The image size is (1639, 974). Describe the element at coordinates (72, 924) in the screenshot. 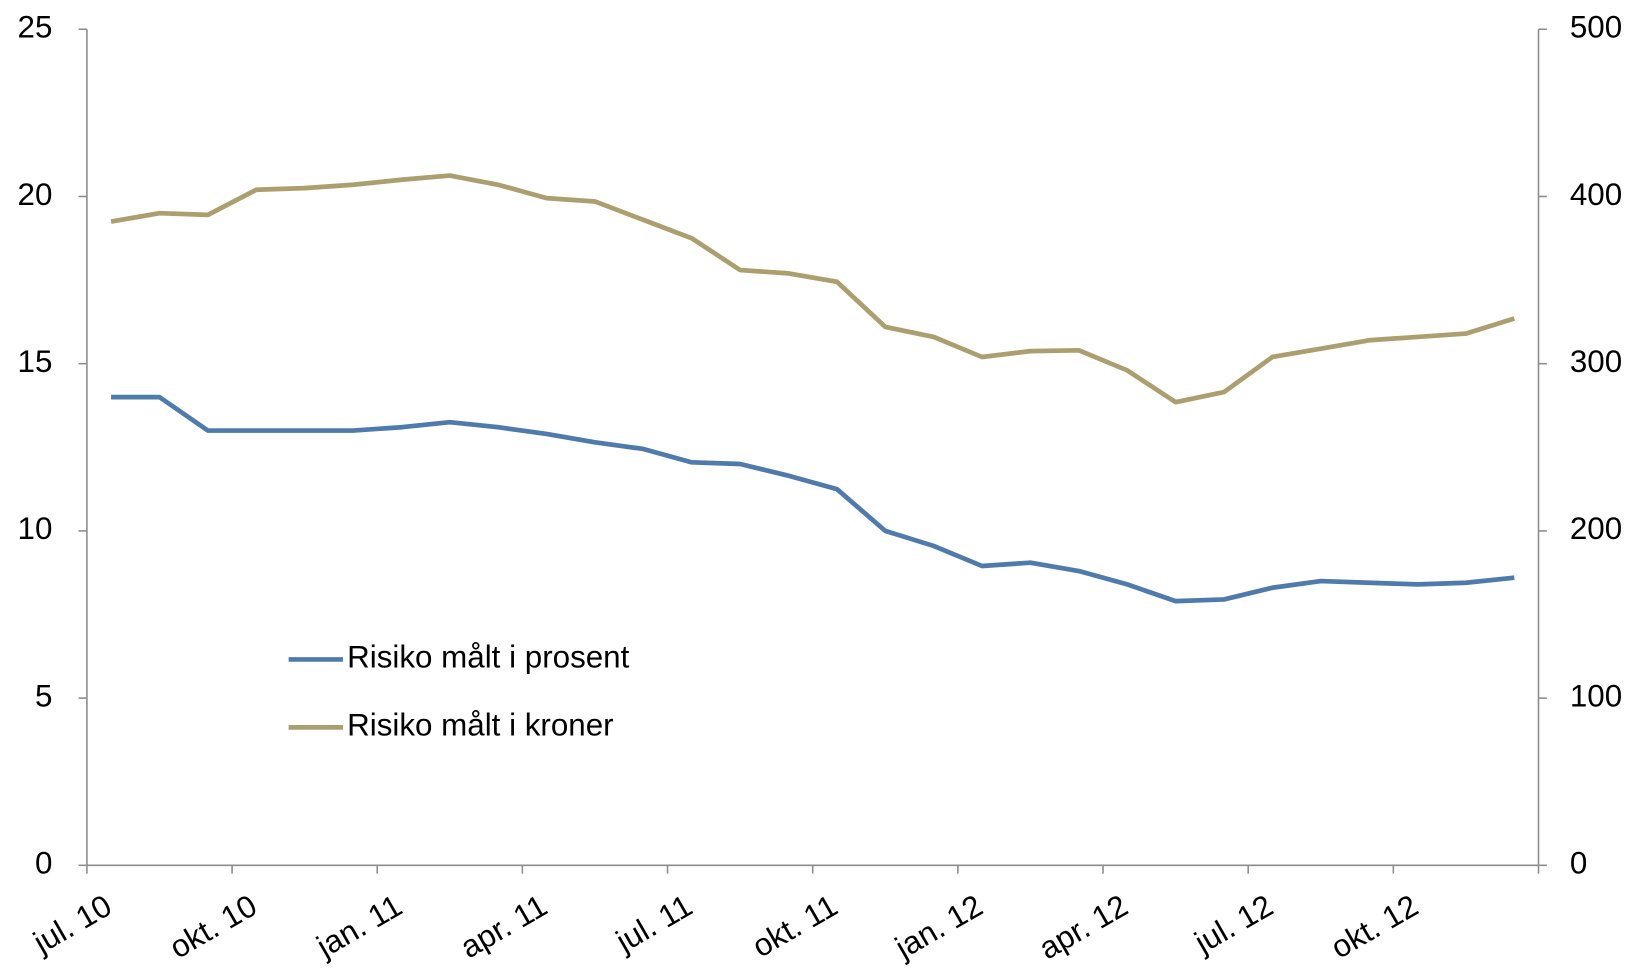

I see `x-tick-label: jul. 10` at that location.